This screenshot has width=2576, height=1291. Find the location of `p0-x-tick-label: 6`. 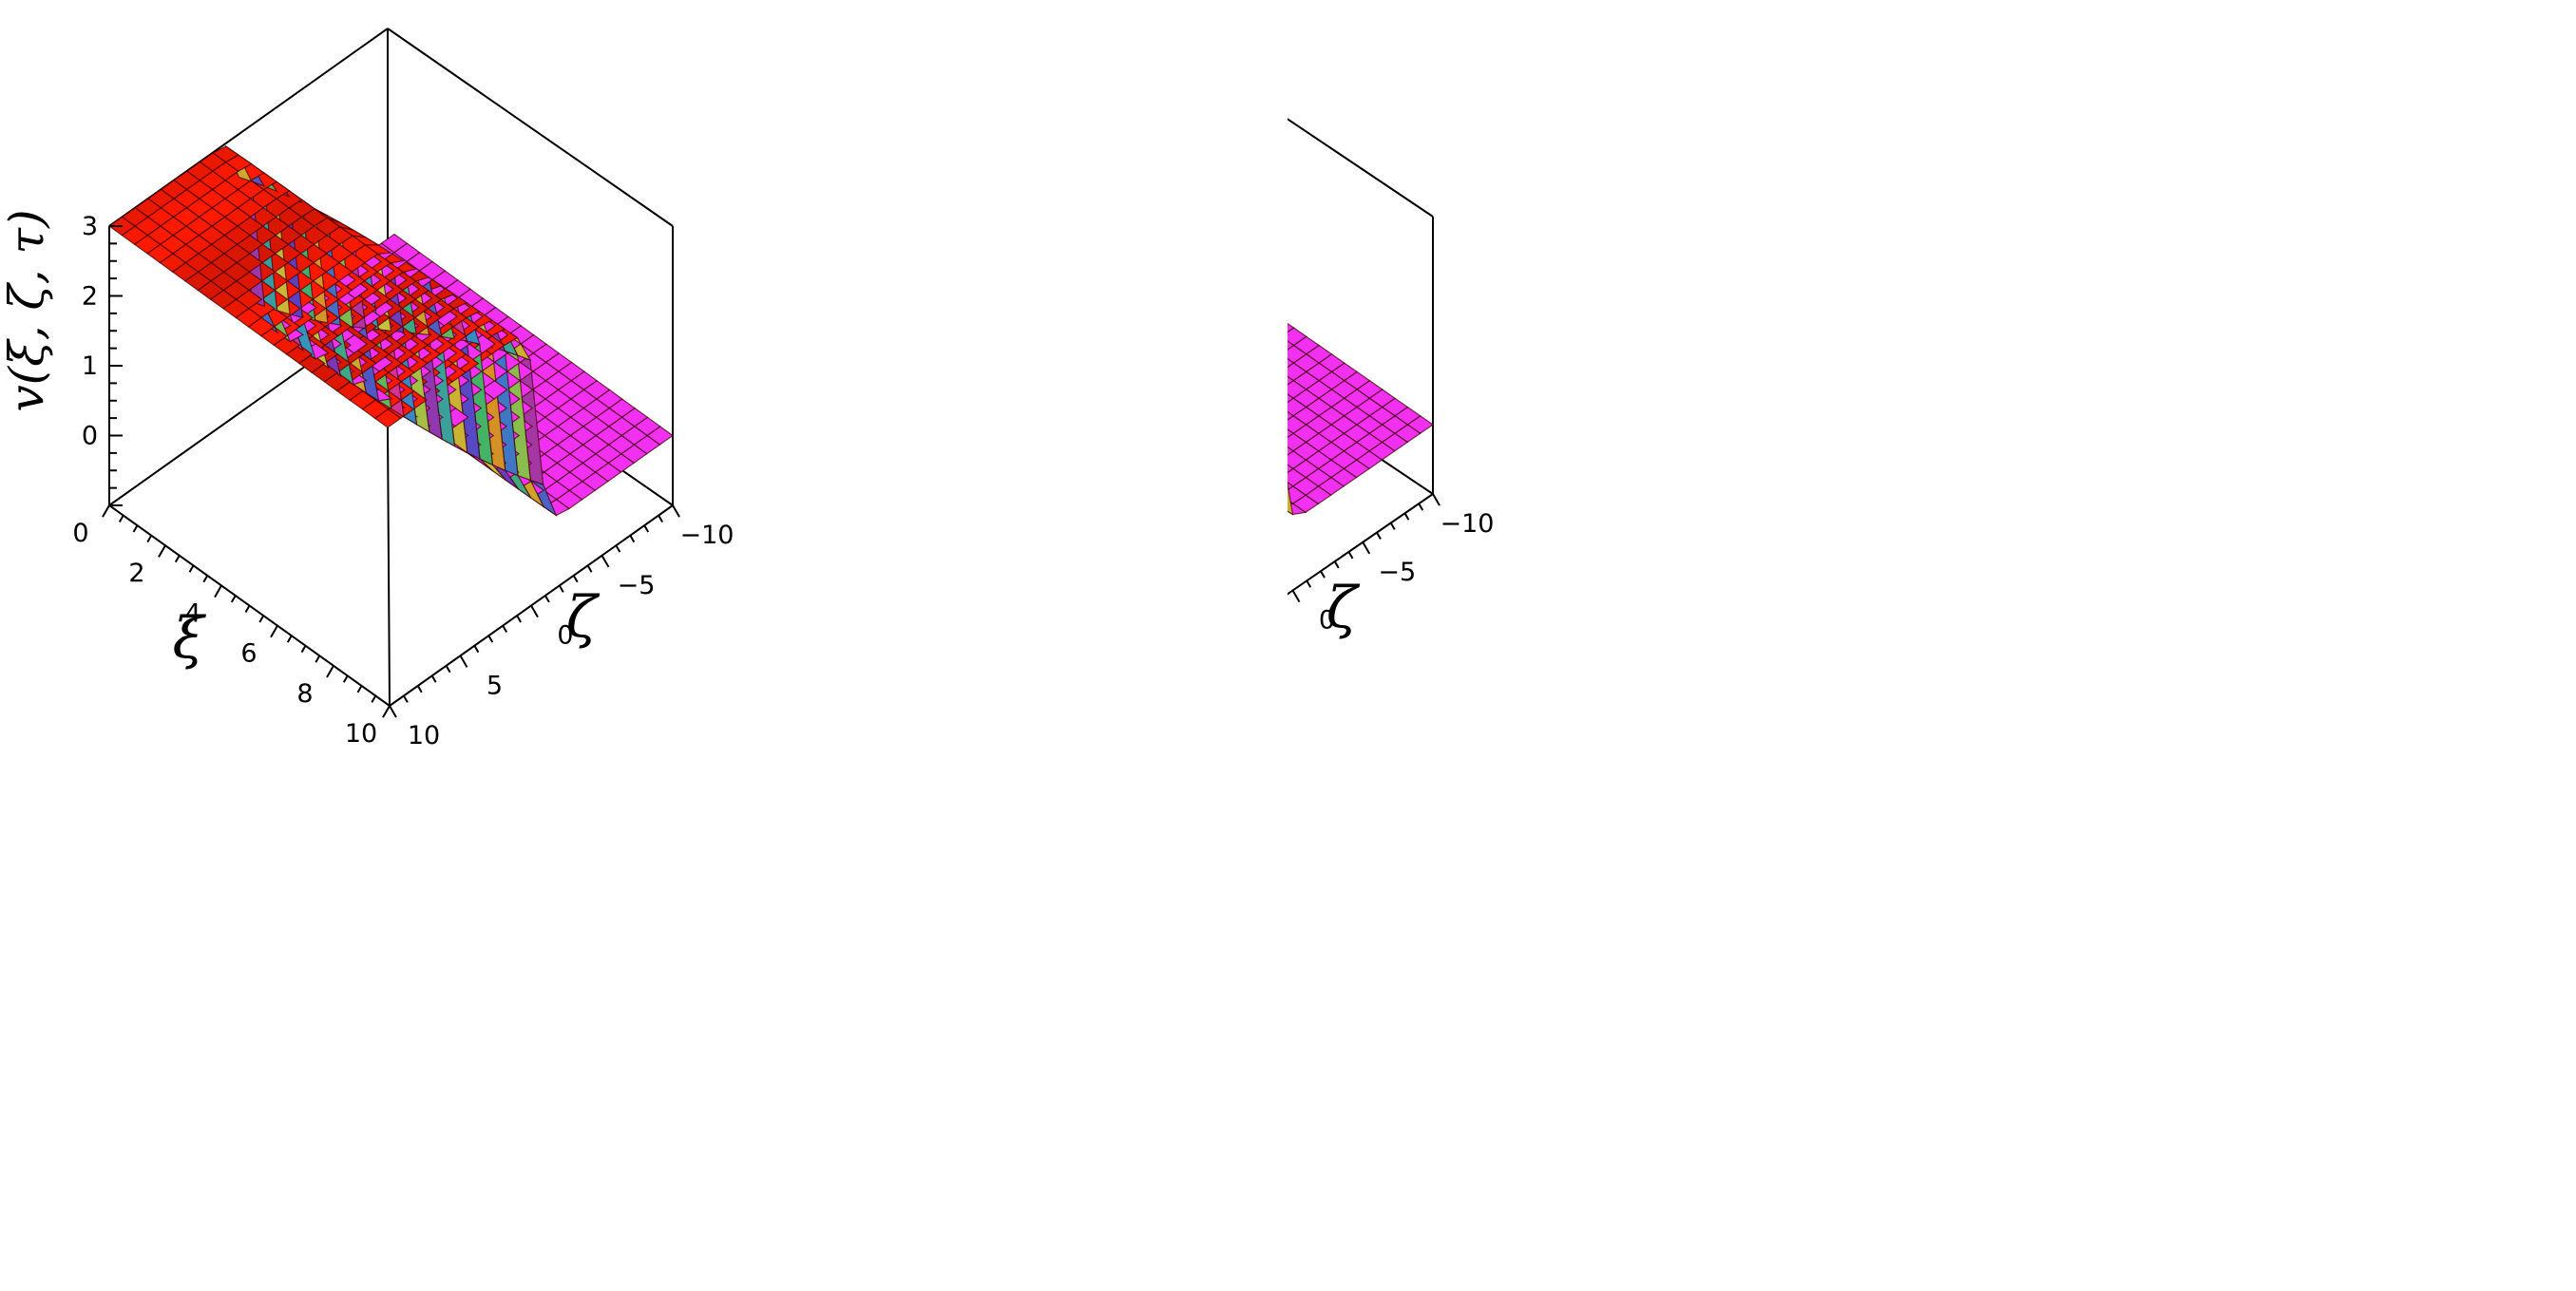

p0-x-tick-label: 6 is located at coordinates (248, 654).